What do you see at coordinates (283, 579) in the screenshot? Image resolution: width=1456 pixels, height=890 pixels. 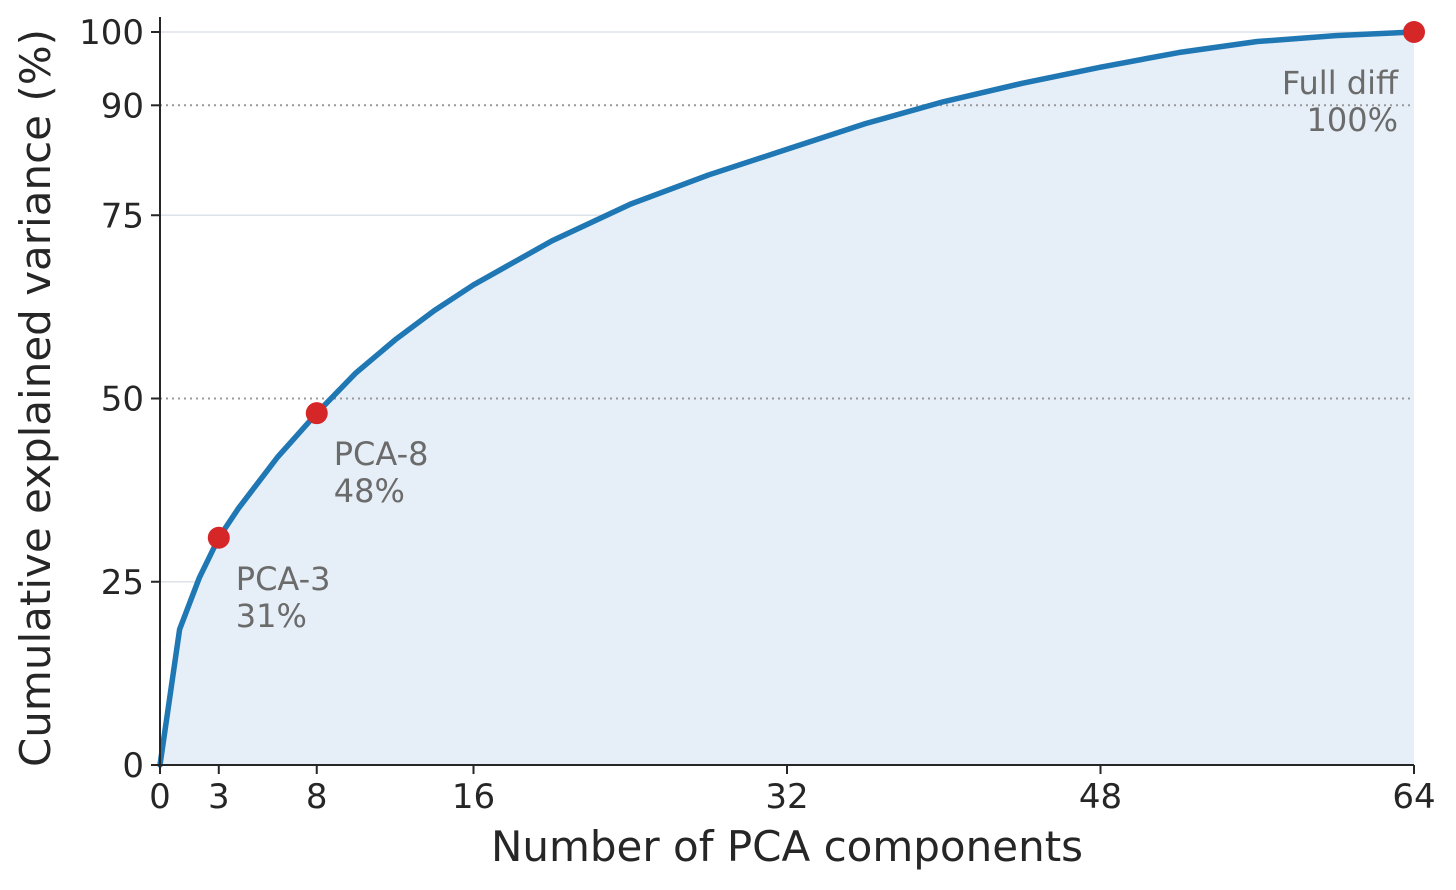 I see `highlight-label-1: PCA-3` at bounding box center [283, 579].